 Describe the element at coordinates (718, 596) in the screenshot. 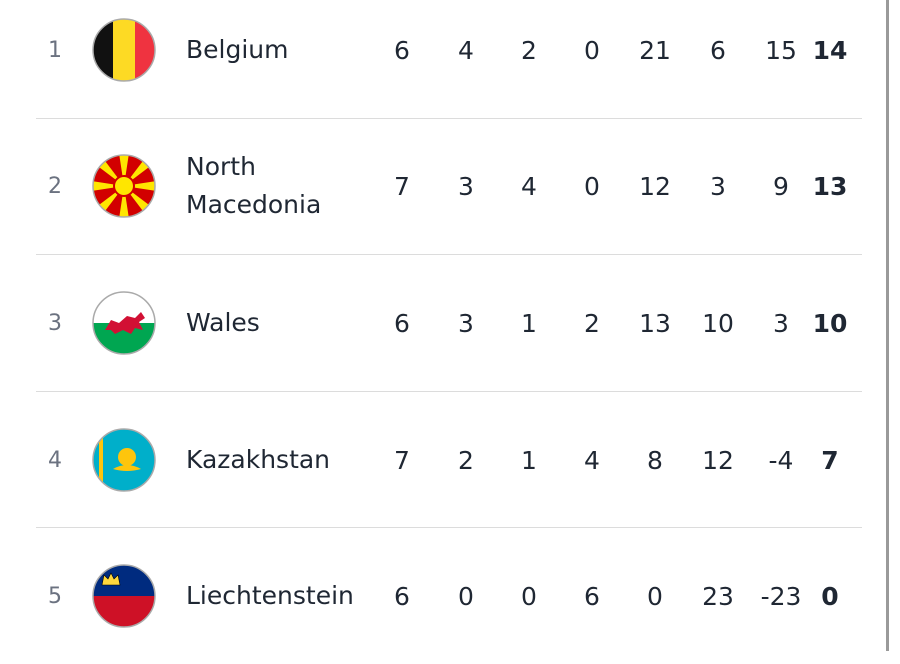

I see `stat-value: 23` at that location.